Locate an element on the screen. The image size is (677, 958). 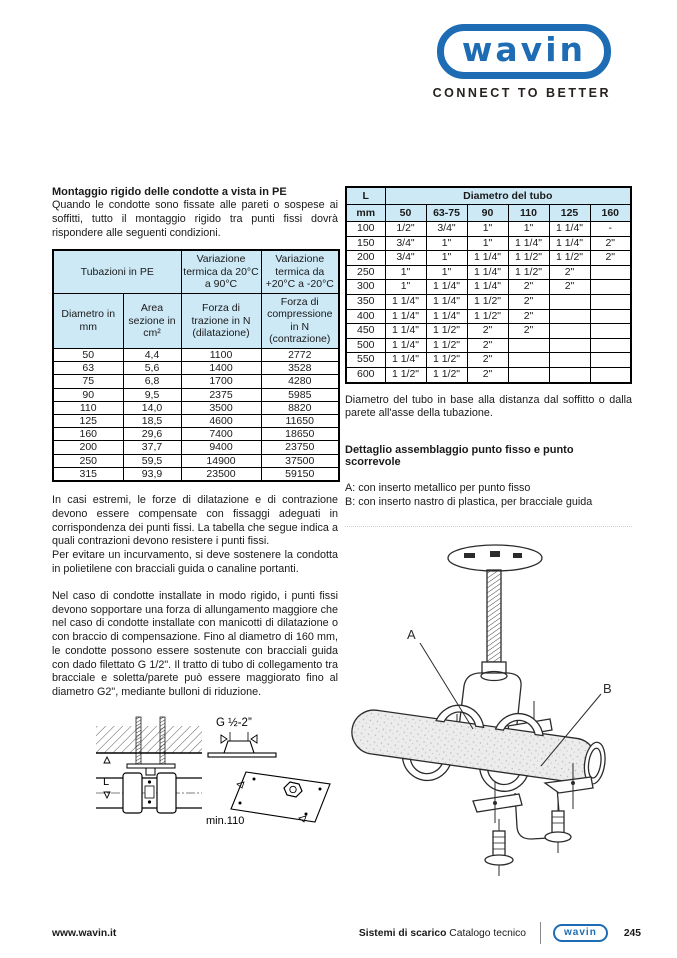
mounting-diagram: L G ½-2” min.110 is located at coordinates (213, 771).